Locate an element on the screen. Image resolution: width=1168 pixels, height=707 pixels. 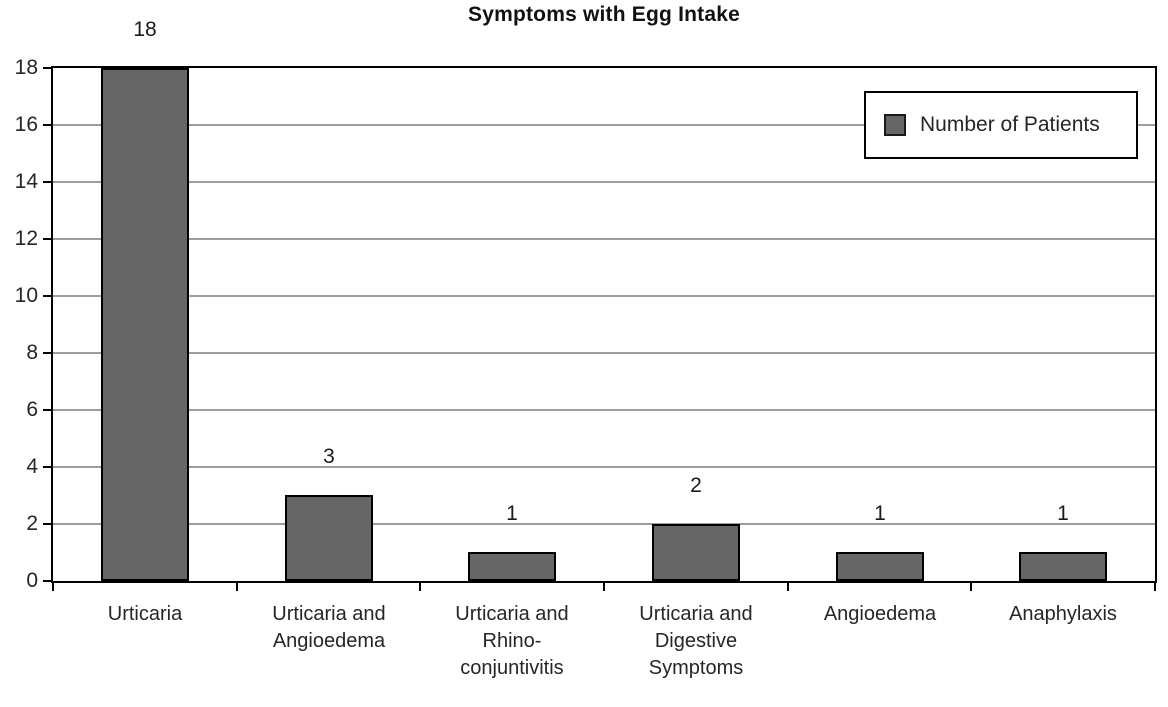
x-axis-category-label: Angioedema is located at coordinates (880, 614).